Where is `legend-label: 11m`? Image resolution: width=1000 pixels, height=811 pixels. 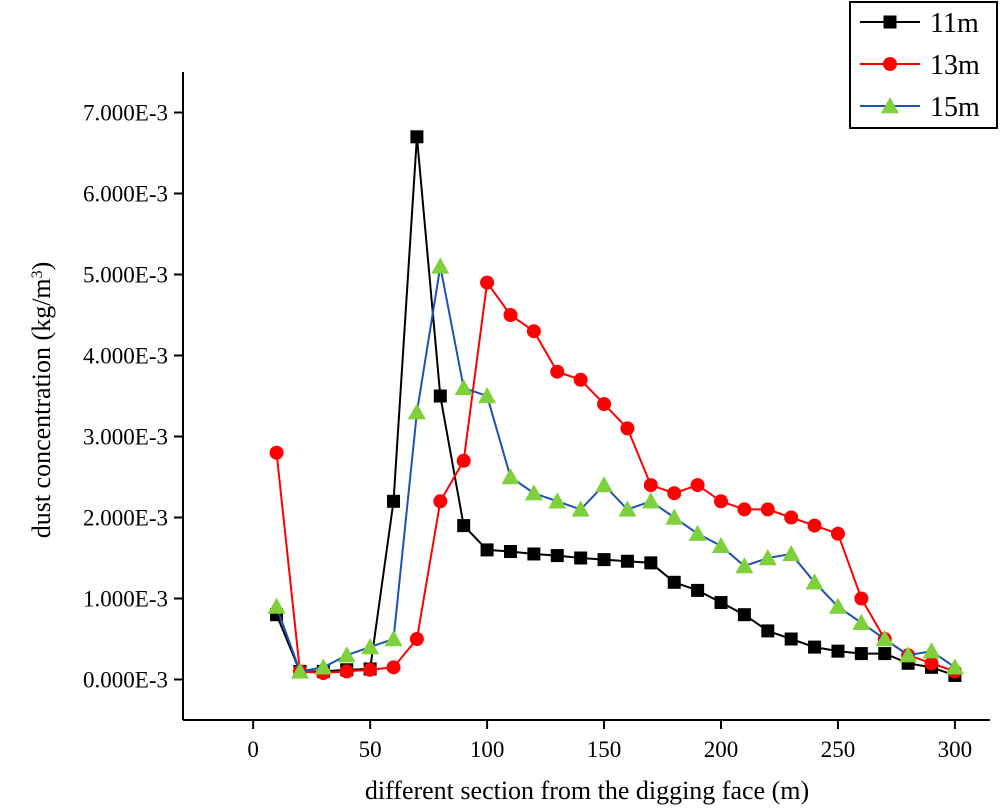 legend-label: 11m is located at coordinates (954, 23).